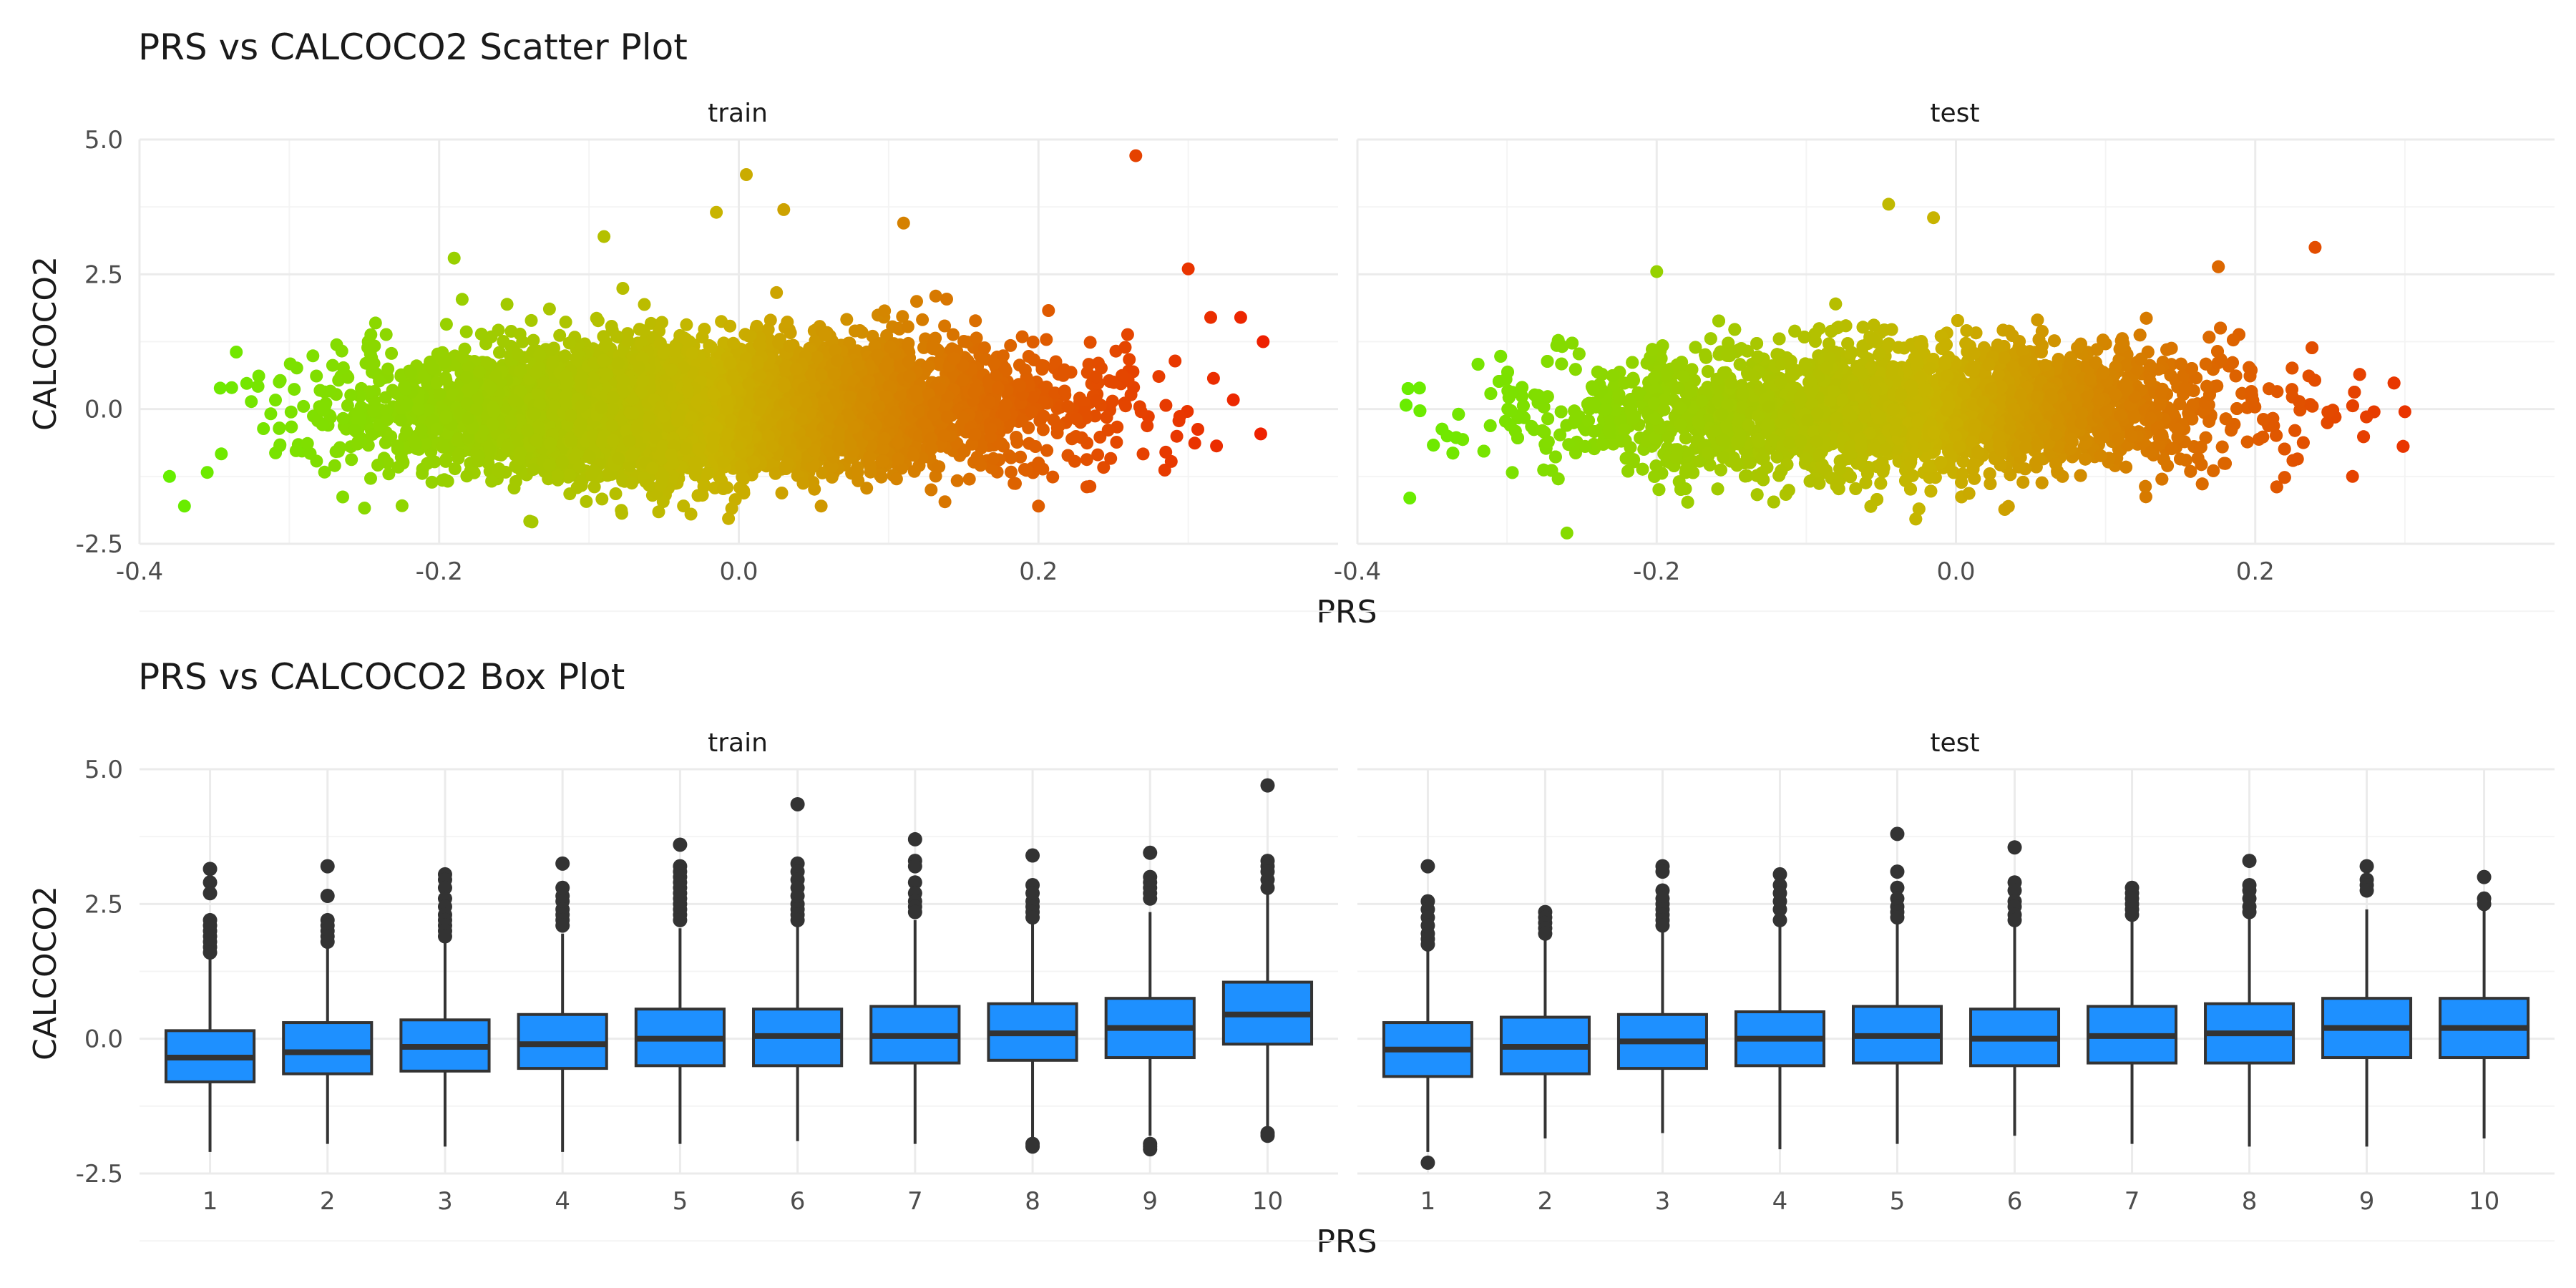  What do you see at coordinates (45, 343) in the screenshot?
I see `scatter-ylabel: CALCOCO2` at bounding box center [45, 343].